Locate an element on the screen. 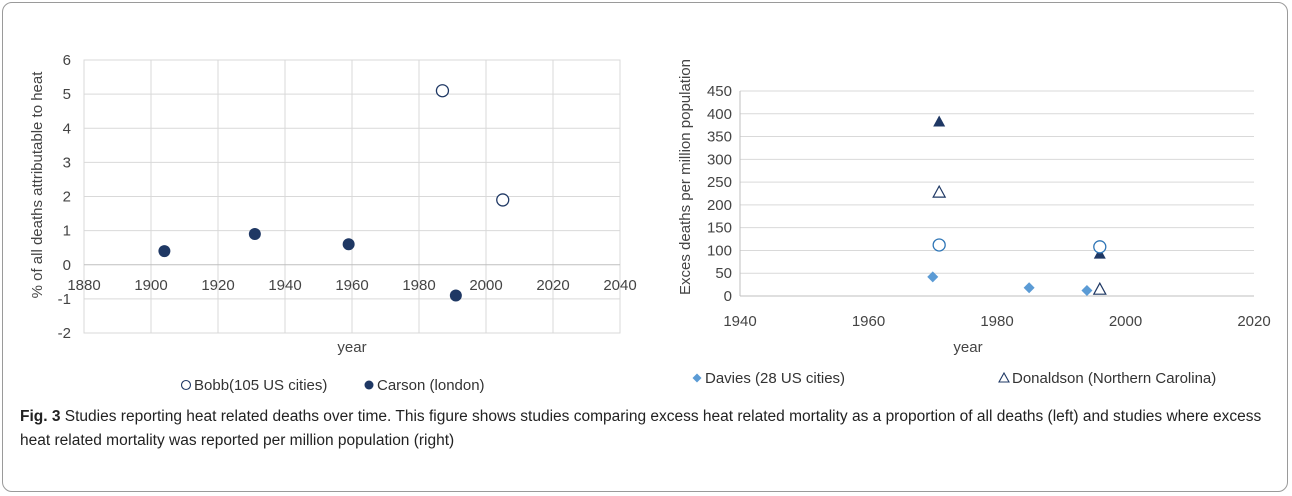 Image resolution: width=1292 pixels, height=496 pixels. x-tick-label: 1880 is located at coordinates (83, 285).